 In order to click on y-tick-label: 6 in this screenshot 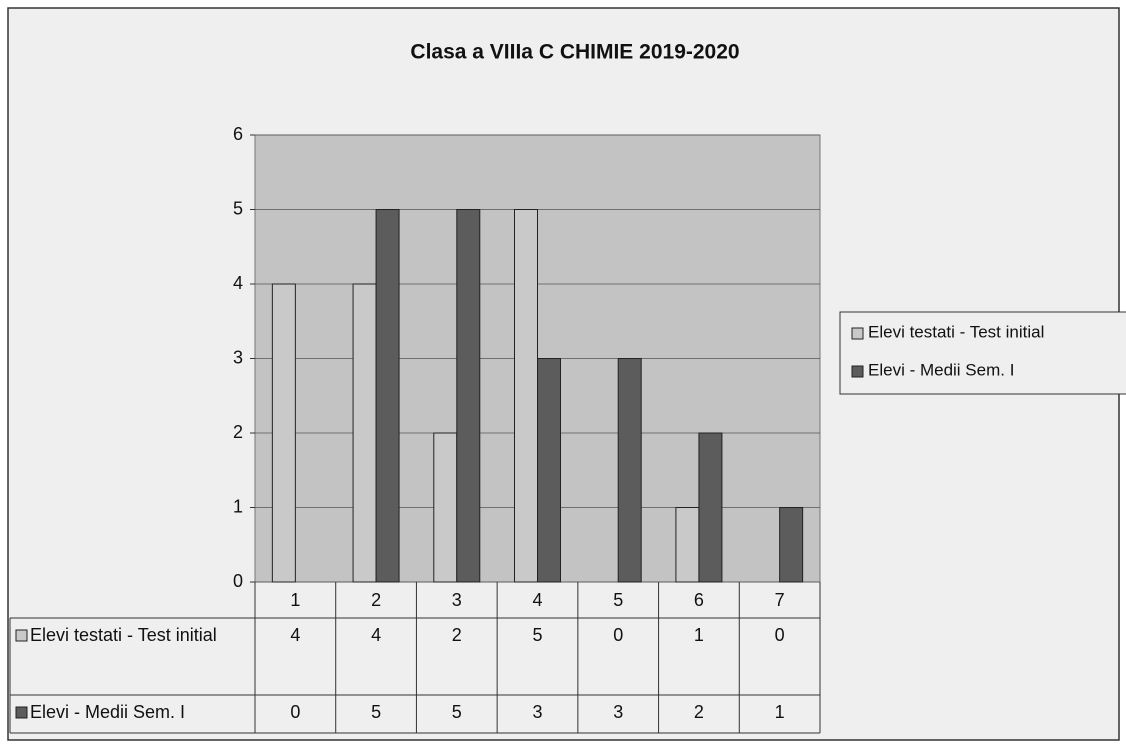, I will do `click(238, 134)`.